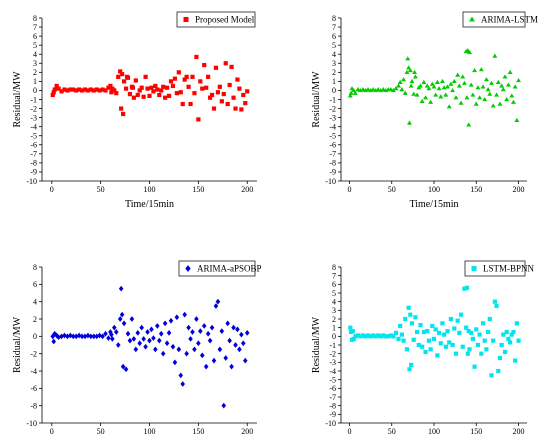 Image resolution: width=550 pixels, height=442 pixels. Describe the element at coordinates (150, 347) in the screenshot. I see `series-points` at that location.